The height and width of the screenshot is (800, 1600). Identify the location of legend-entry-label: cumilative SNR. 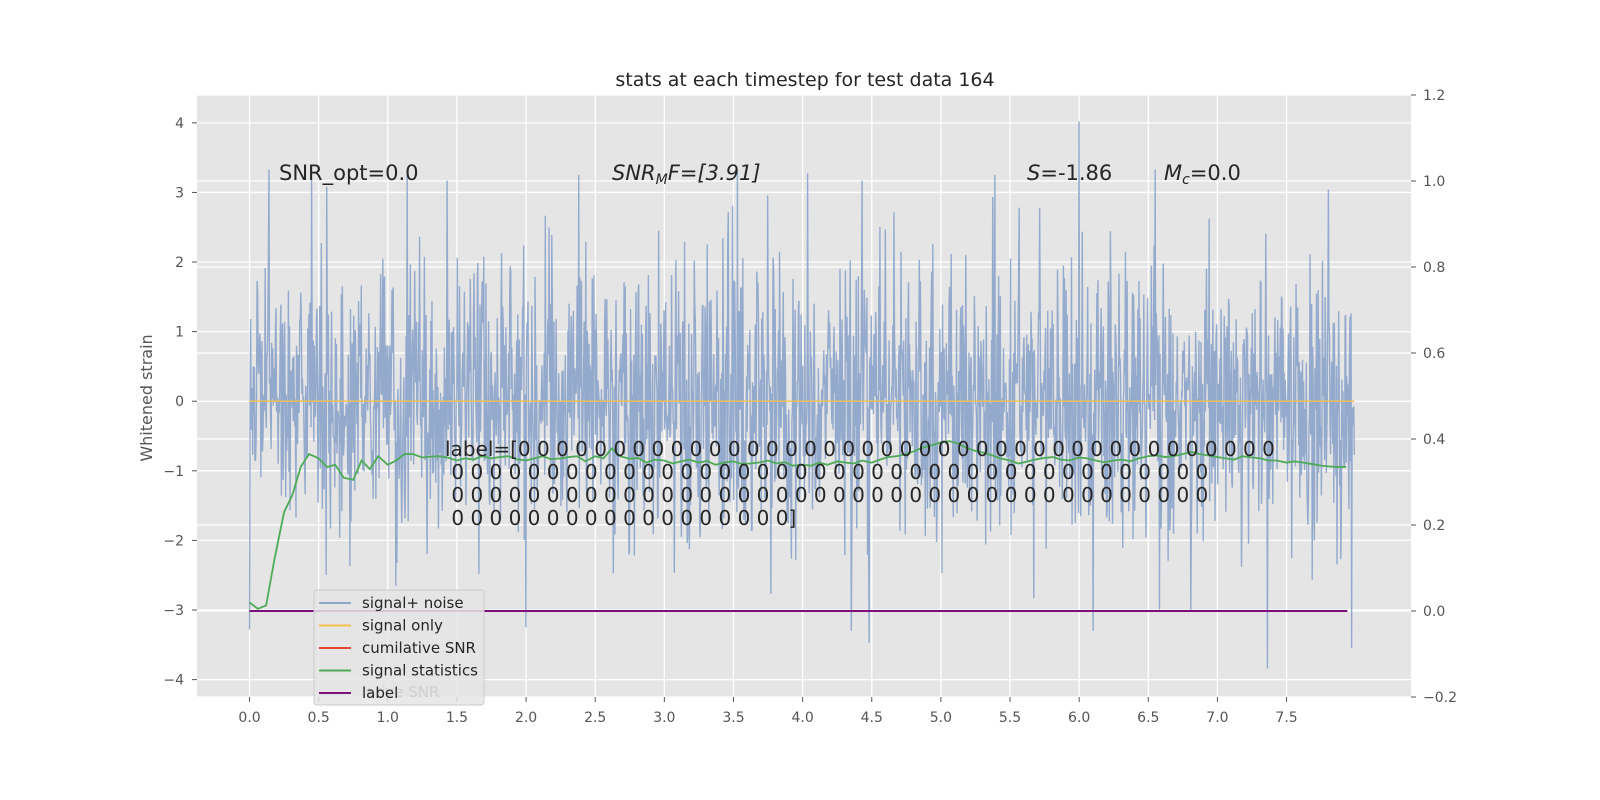
(419, 648).